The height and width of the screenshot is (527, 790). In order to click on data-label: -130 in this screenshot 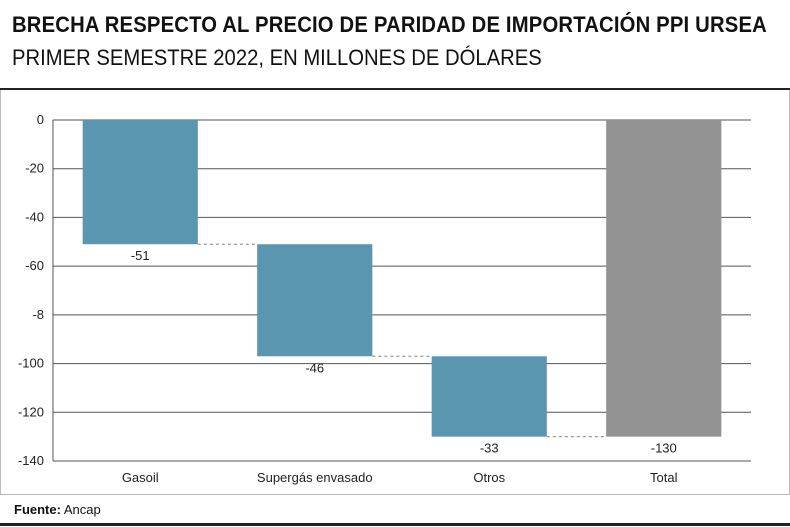, I will do `click(664, 448)`.